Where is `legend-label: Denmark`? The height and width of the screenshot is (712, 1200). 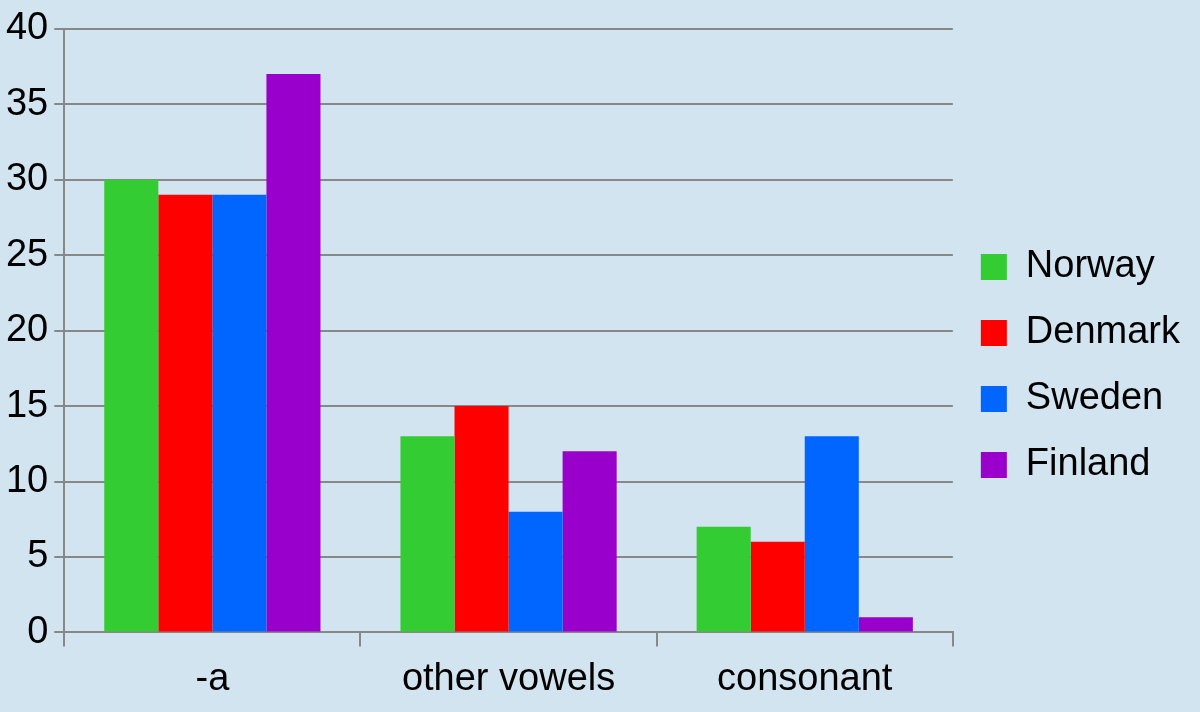 legend-label: Denmark is located at coordinates (1103, 330).